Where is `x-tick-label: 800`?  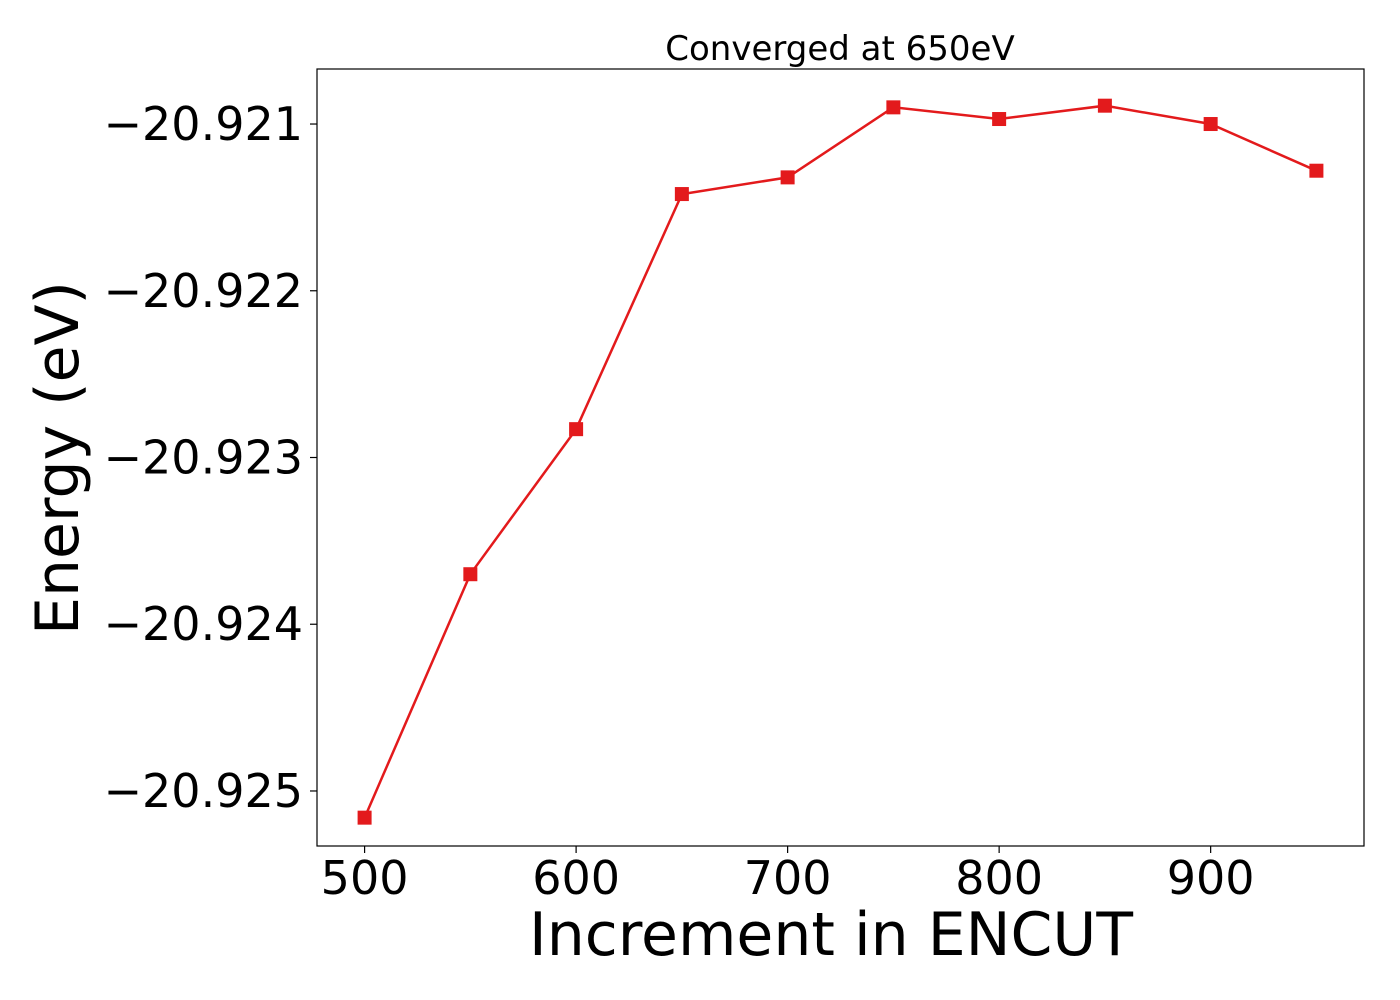
x-tick-label: 800 is located at coordinates (999, 878).